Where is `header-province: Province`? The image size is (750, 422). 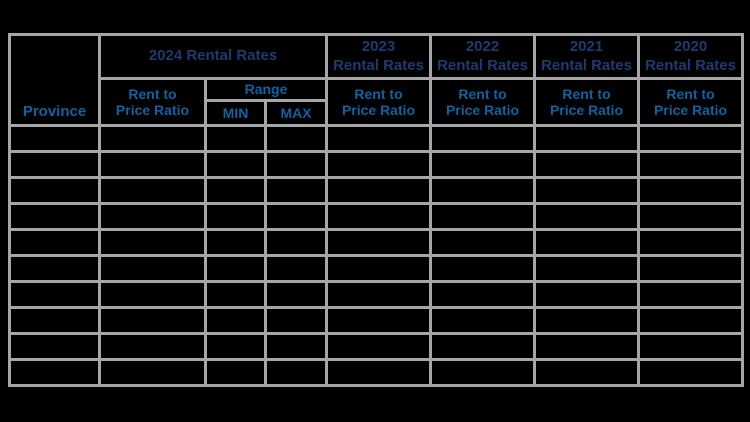
header-province: Province is located at coordinates (54, 80).